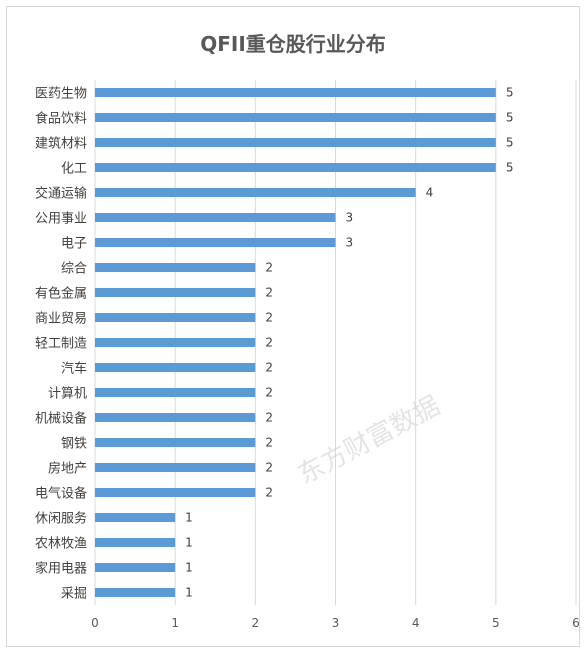  What do you see at coordinates (95, 623) in the screenshot?
I see `x-tick-label-0: 0` at bounding box center [95, 623].